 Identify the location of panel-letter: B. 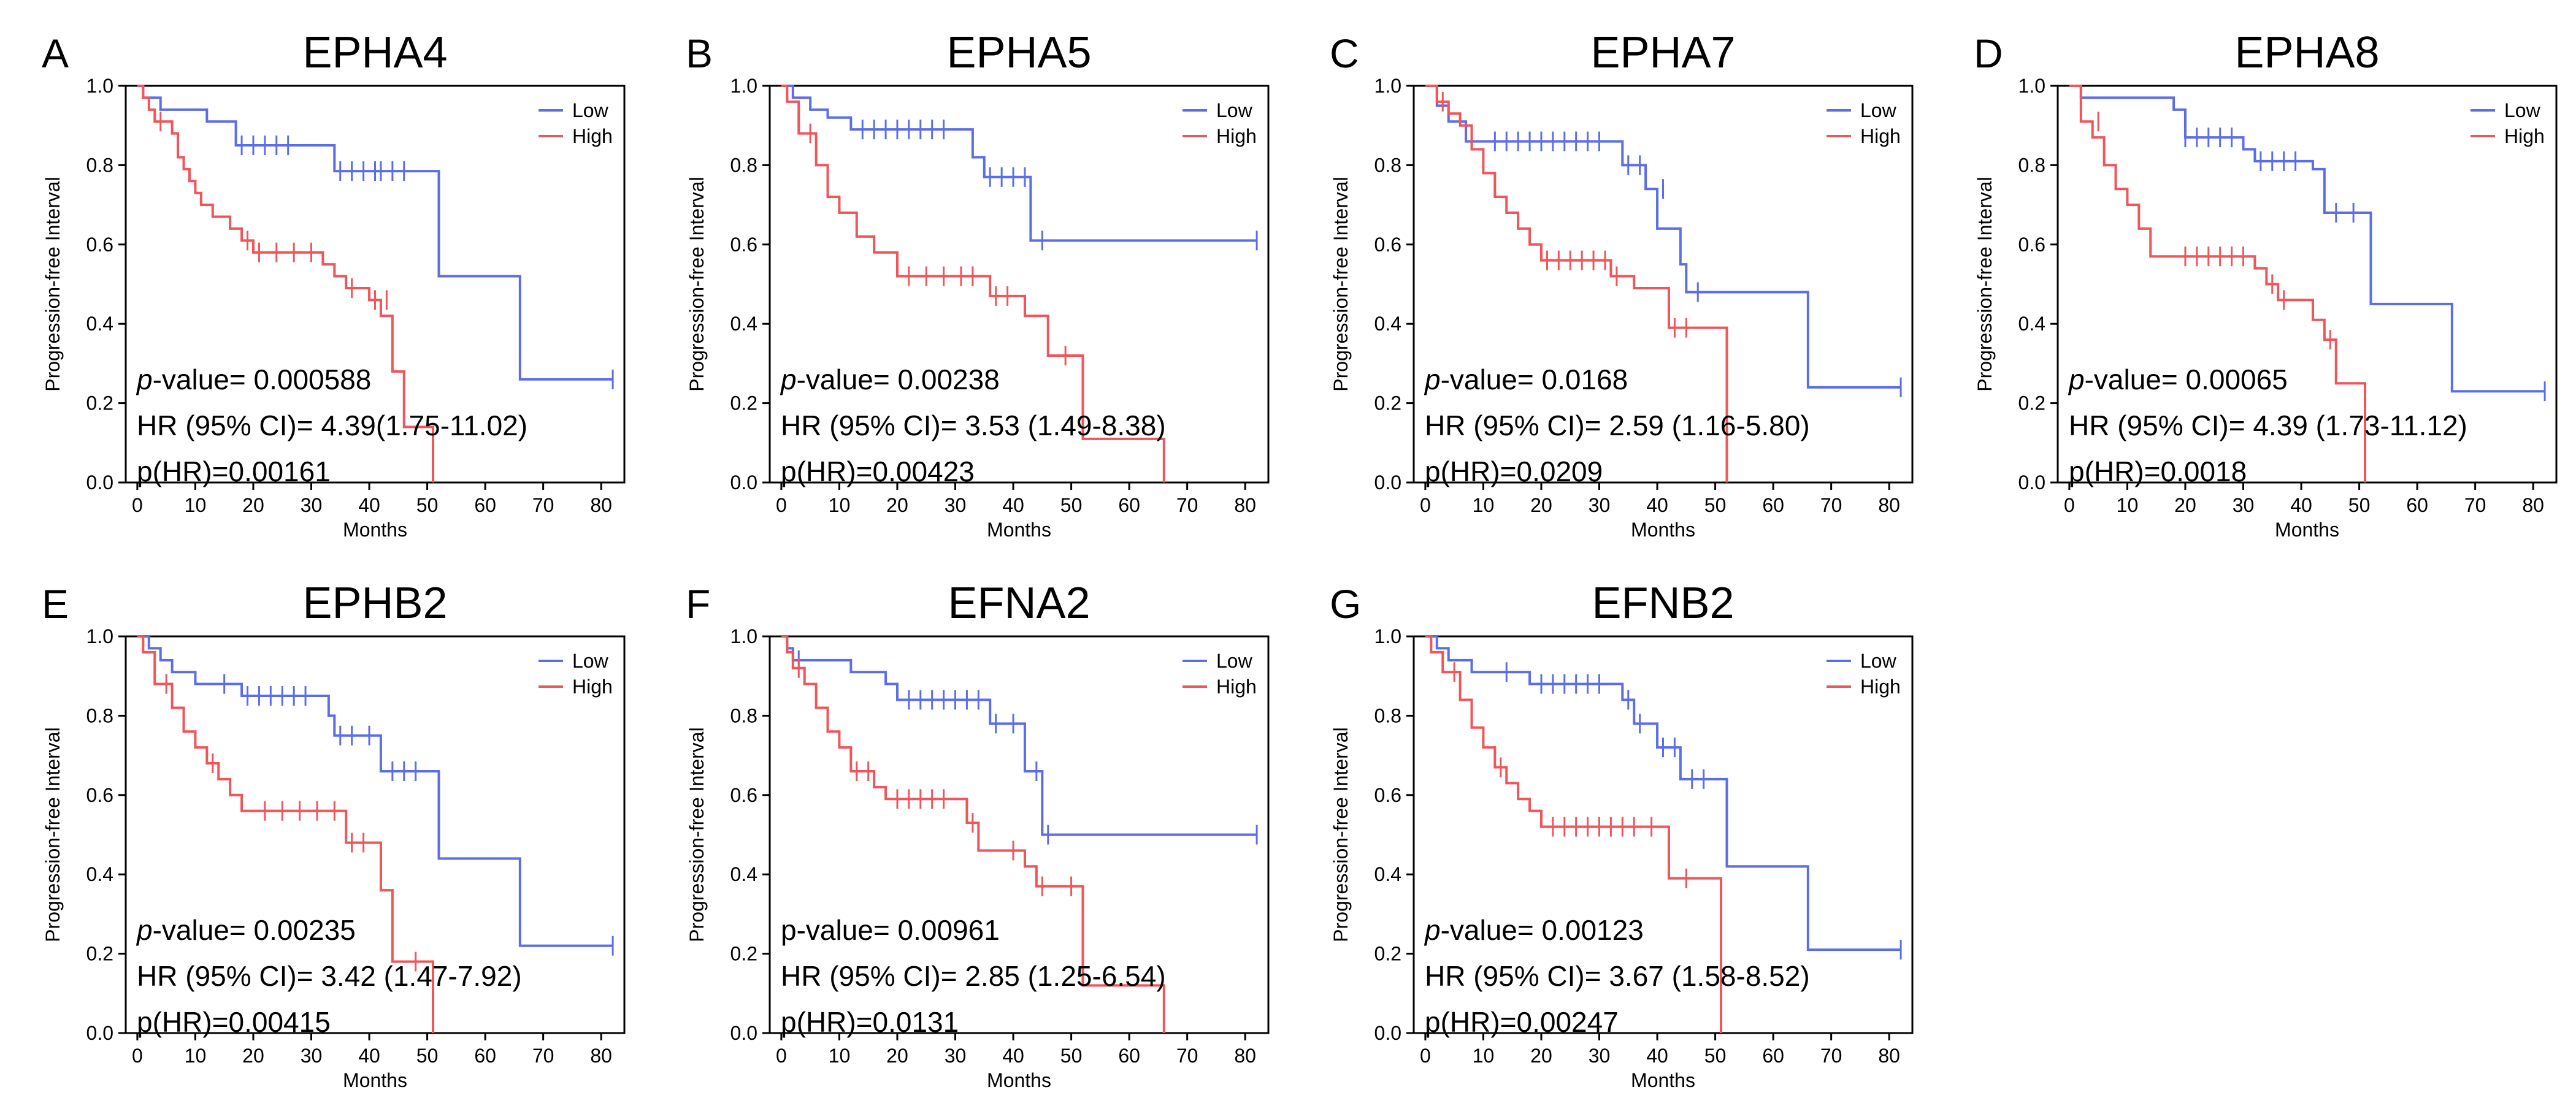
(699, 53).